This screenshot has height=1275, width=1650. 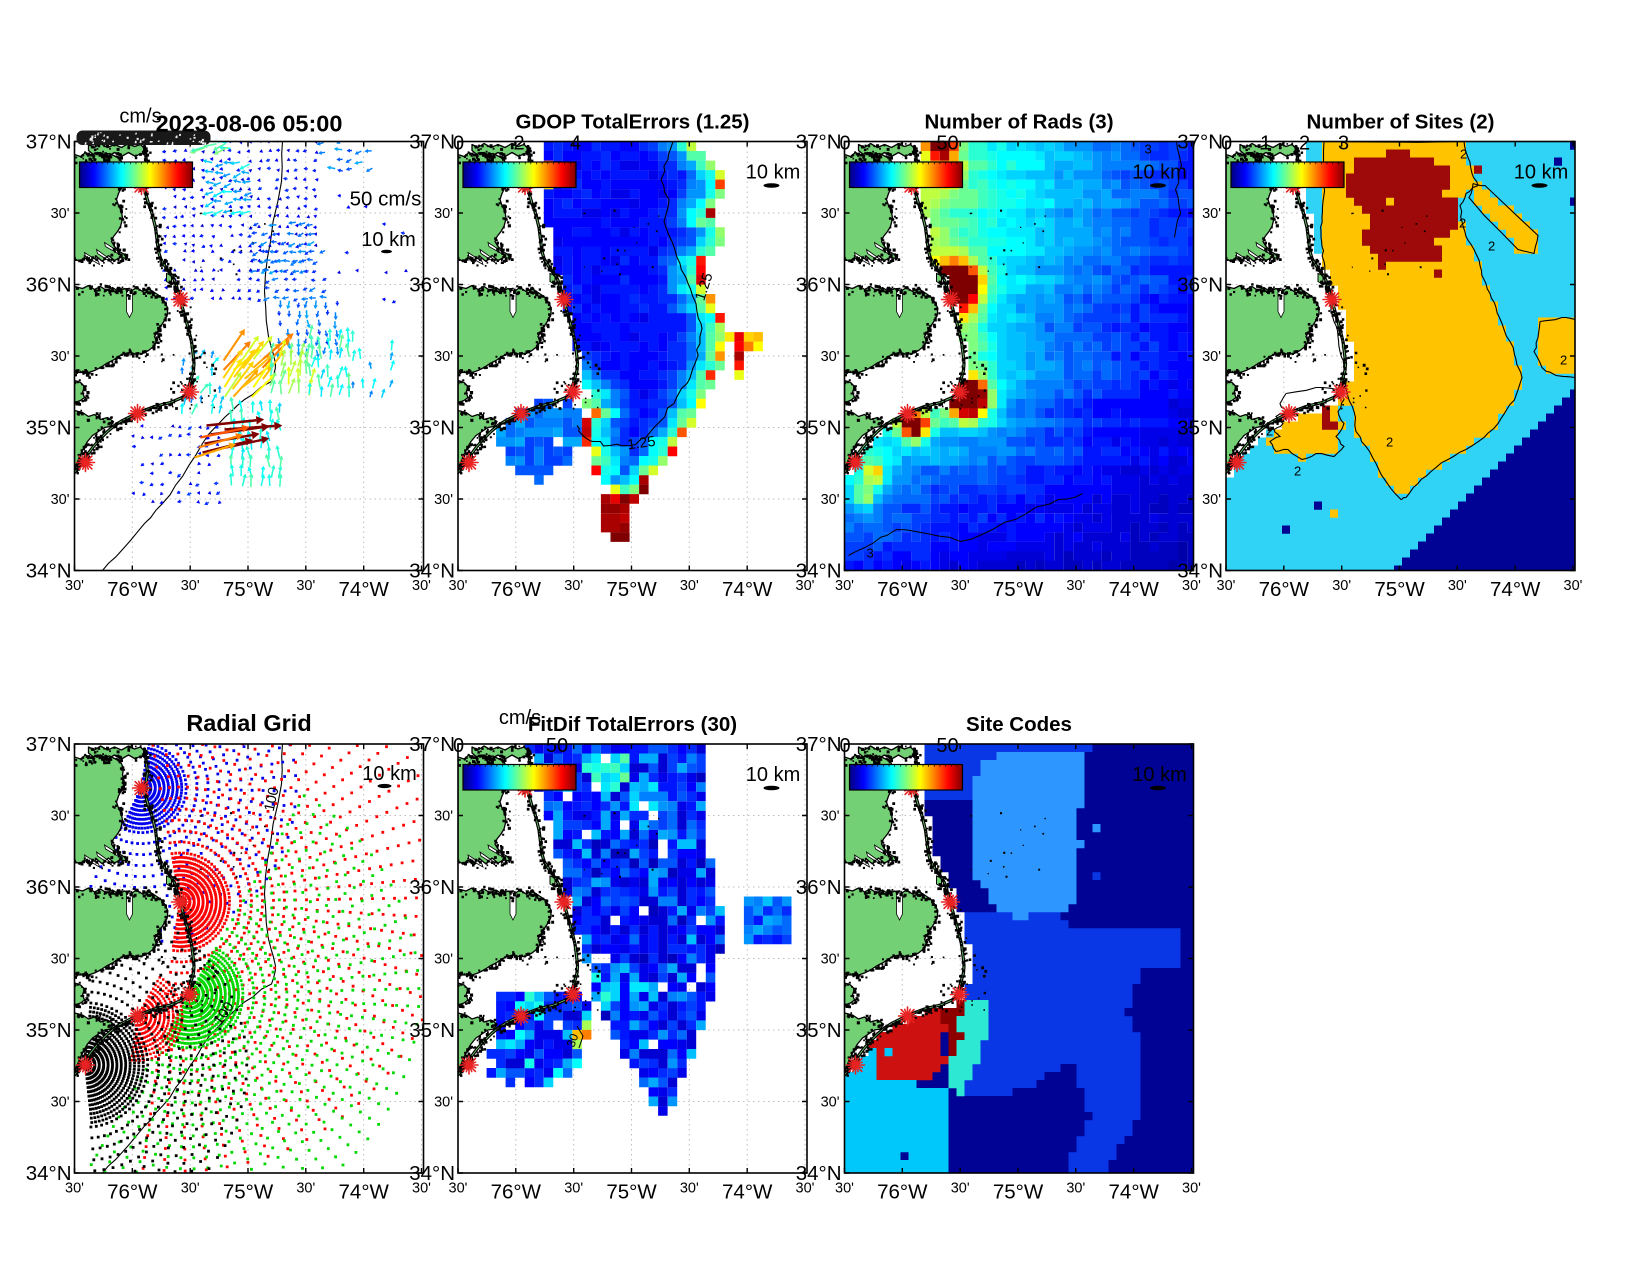 I want to click on svg-text: 2023-08-06 05:00, so click(x=249, y=124).